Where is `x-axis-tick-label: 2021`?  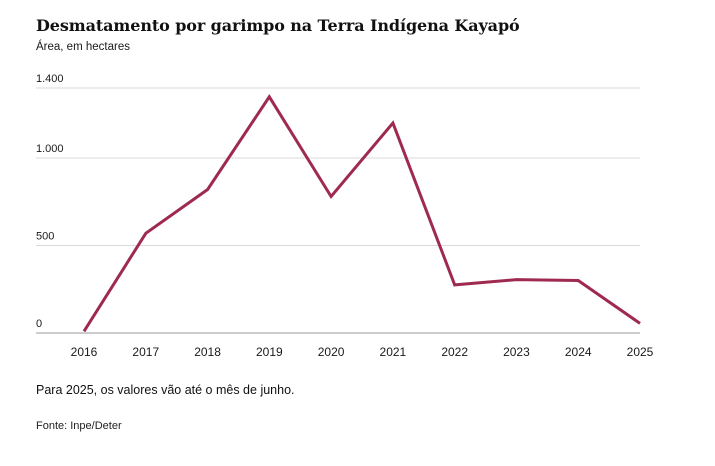 x-axis-tick-label: 2021 is located at coordinates (393, 352).